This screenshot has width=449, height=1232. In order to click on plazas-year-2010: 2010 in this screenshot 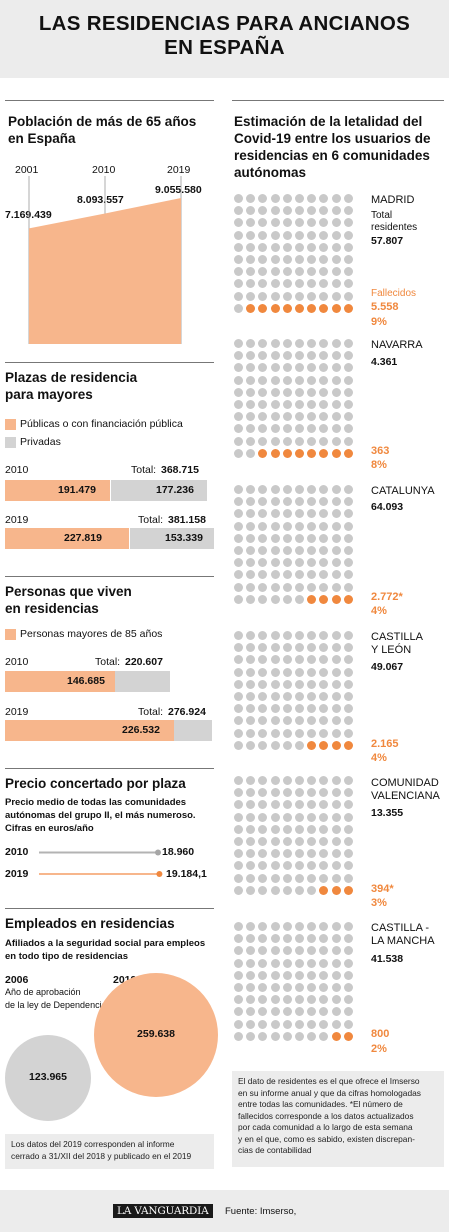, I will do `click(17, 470)`.